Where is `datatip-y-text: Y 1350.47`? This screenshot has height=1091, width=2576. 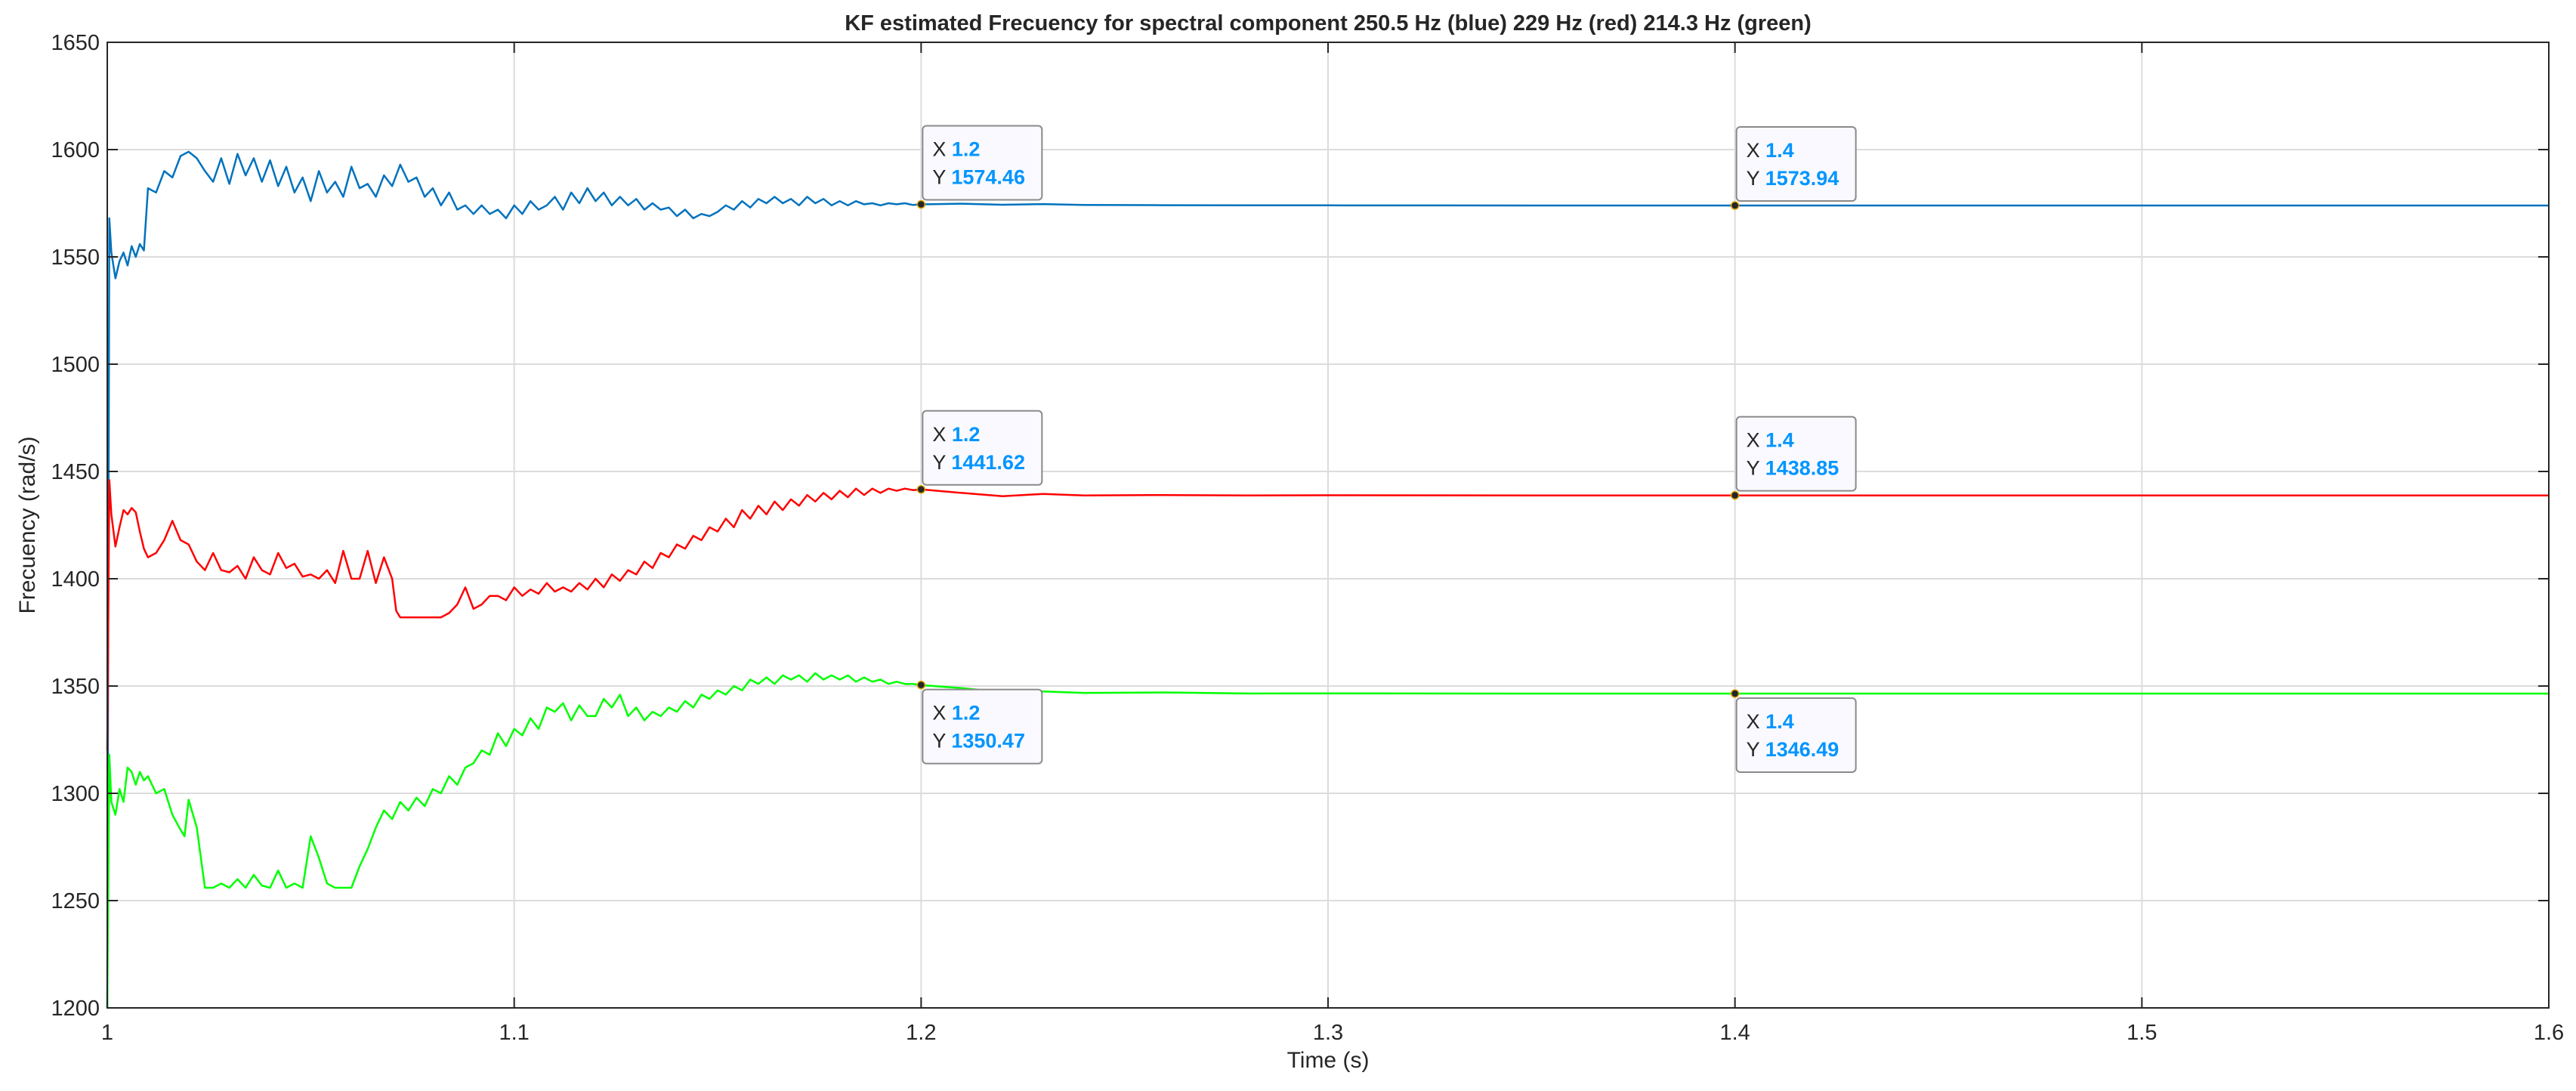 datatip-y-text: Y 1350.47 is located at coordinates (978, 741).